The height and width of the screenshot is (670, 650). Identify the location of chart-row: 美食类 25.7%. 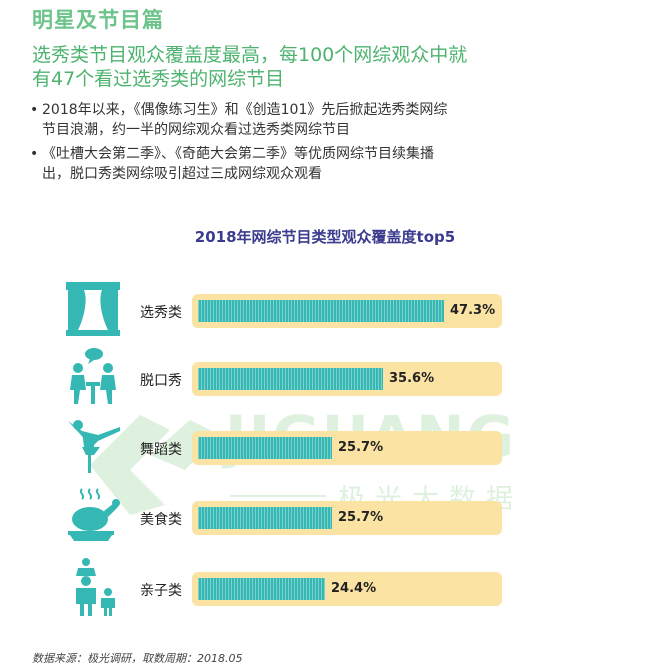
(325, 516).